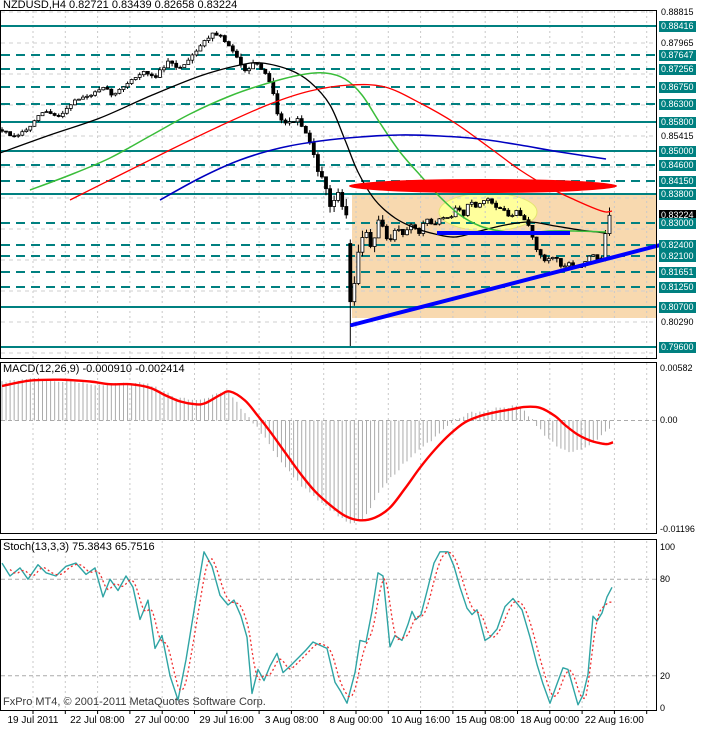 This screenshot has height=734, width=709. What do you see at coordinates (677, 529) in the screenshot?
I see `macd-scale-label: -0.01196` at bounding box center [677, 529].